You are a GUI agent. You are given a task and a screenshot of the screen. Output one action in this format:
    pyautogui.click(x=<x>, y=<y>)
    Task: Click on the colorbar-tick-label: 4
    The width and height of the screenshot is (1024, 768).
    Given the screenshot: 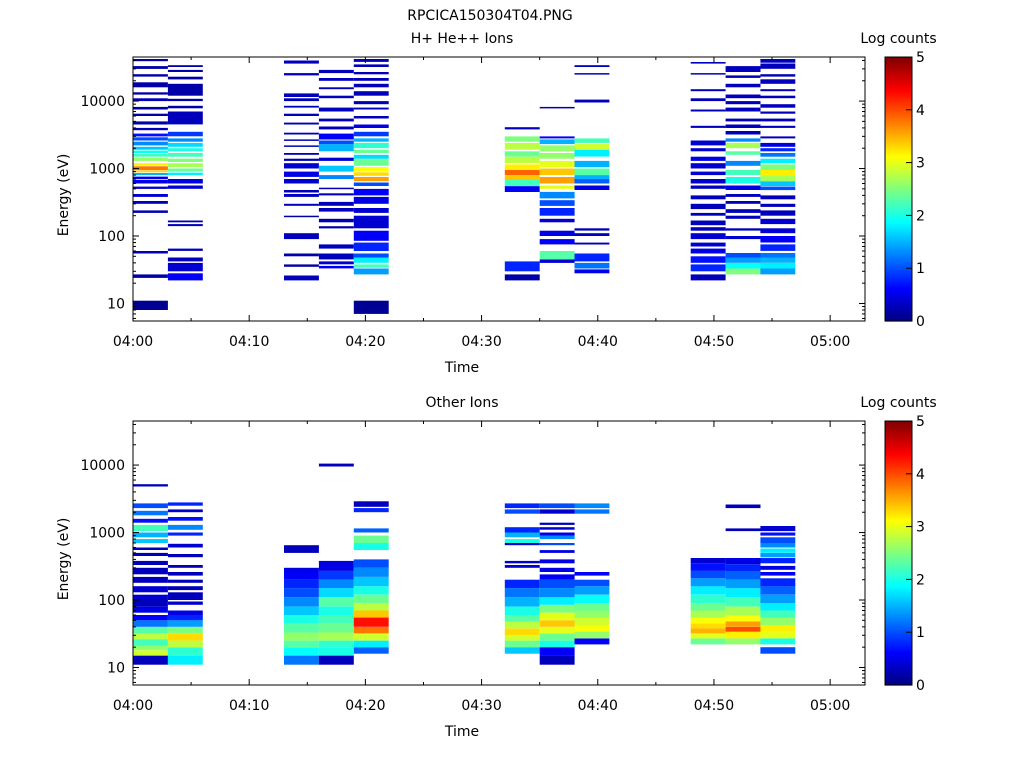 What is the action you would take?
    pyautogui.click(x=920, y=111)
    